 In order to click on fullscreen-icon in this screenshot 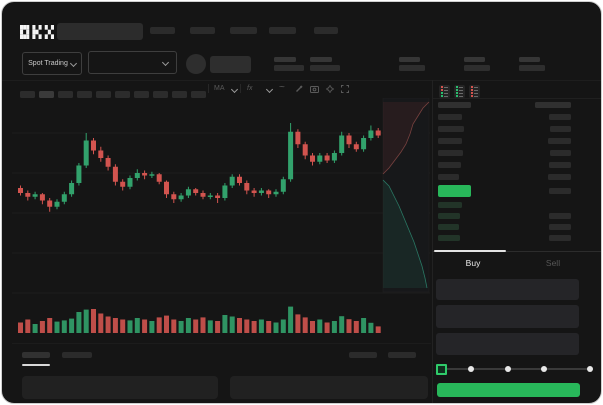, I will do `click(345, 89)`.